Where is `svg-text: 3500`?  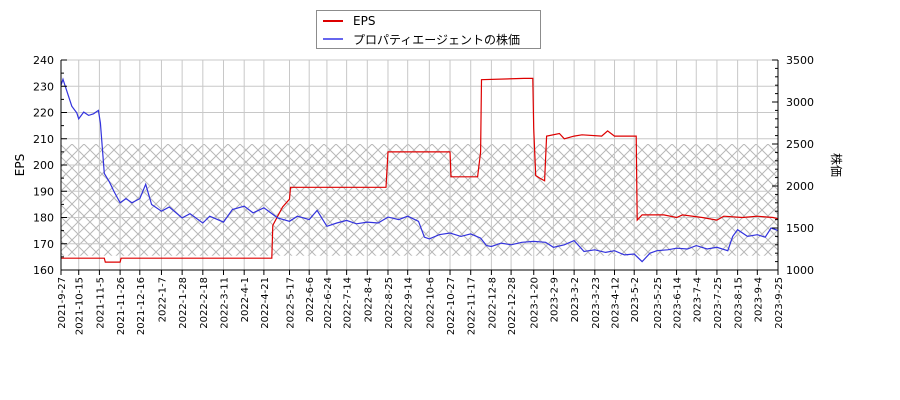 svg-text: 3500 is located at coordinates (800, 60).